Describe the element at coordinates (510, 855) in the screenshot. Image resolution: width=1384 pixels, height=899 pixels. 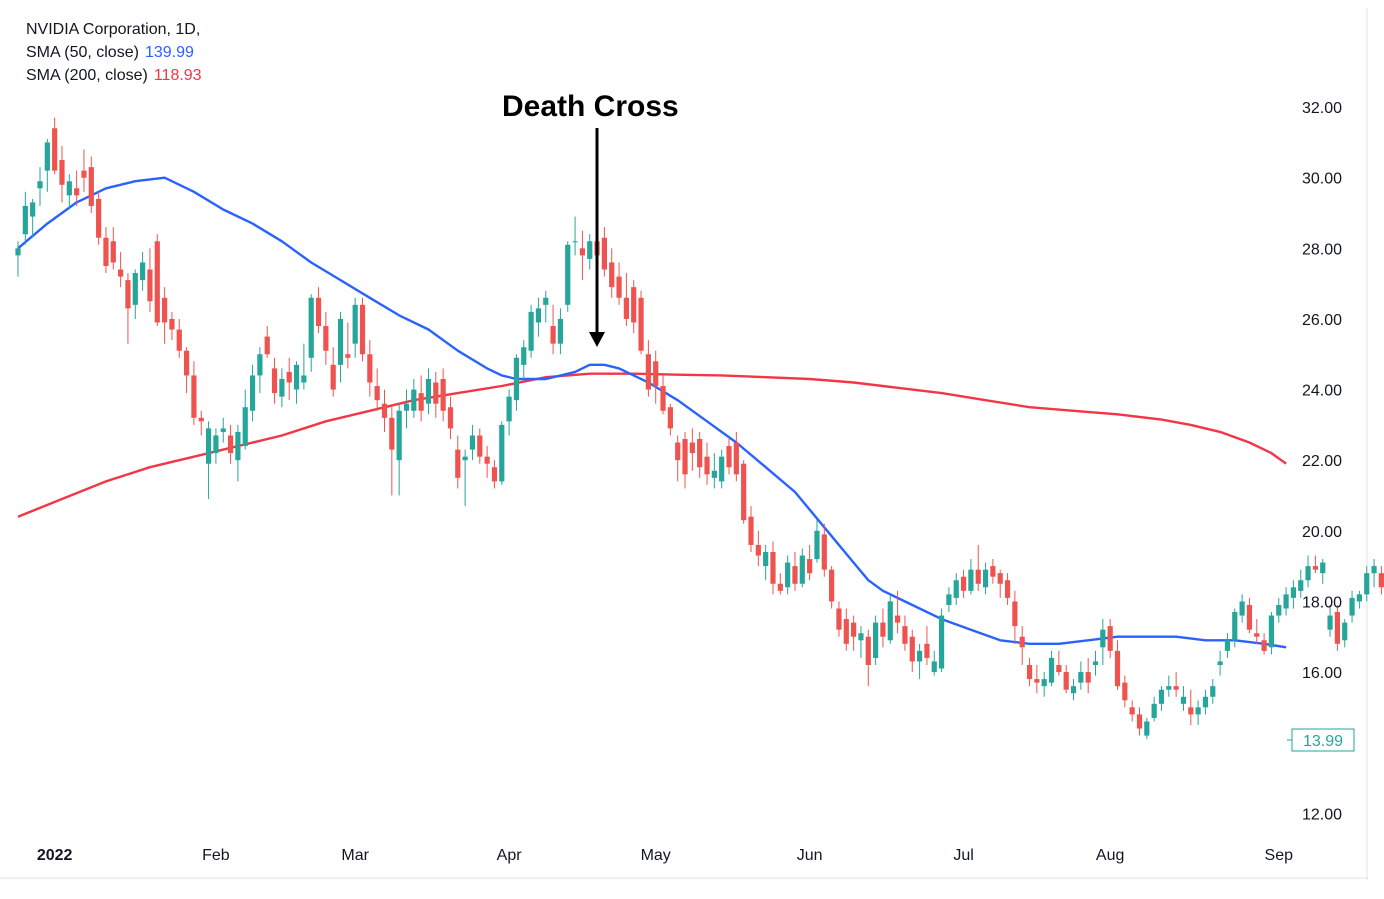
I see `x-tick-label: Apr` at that location.